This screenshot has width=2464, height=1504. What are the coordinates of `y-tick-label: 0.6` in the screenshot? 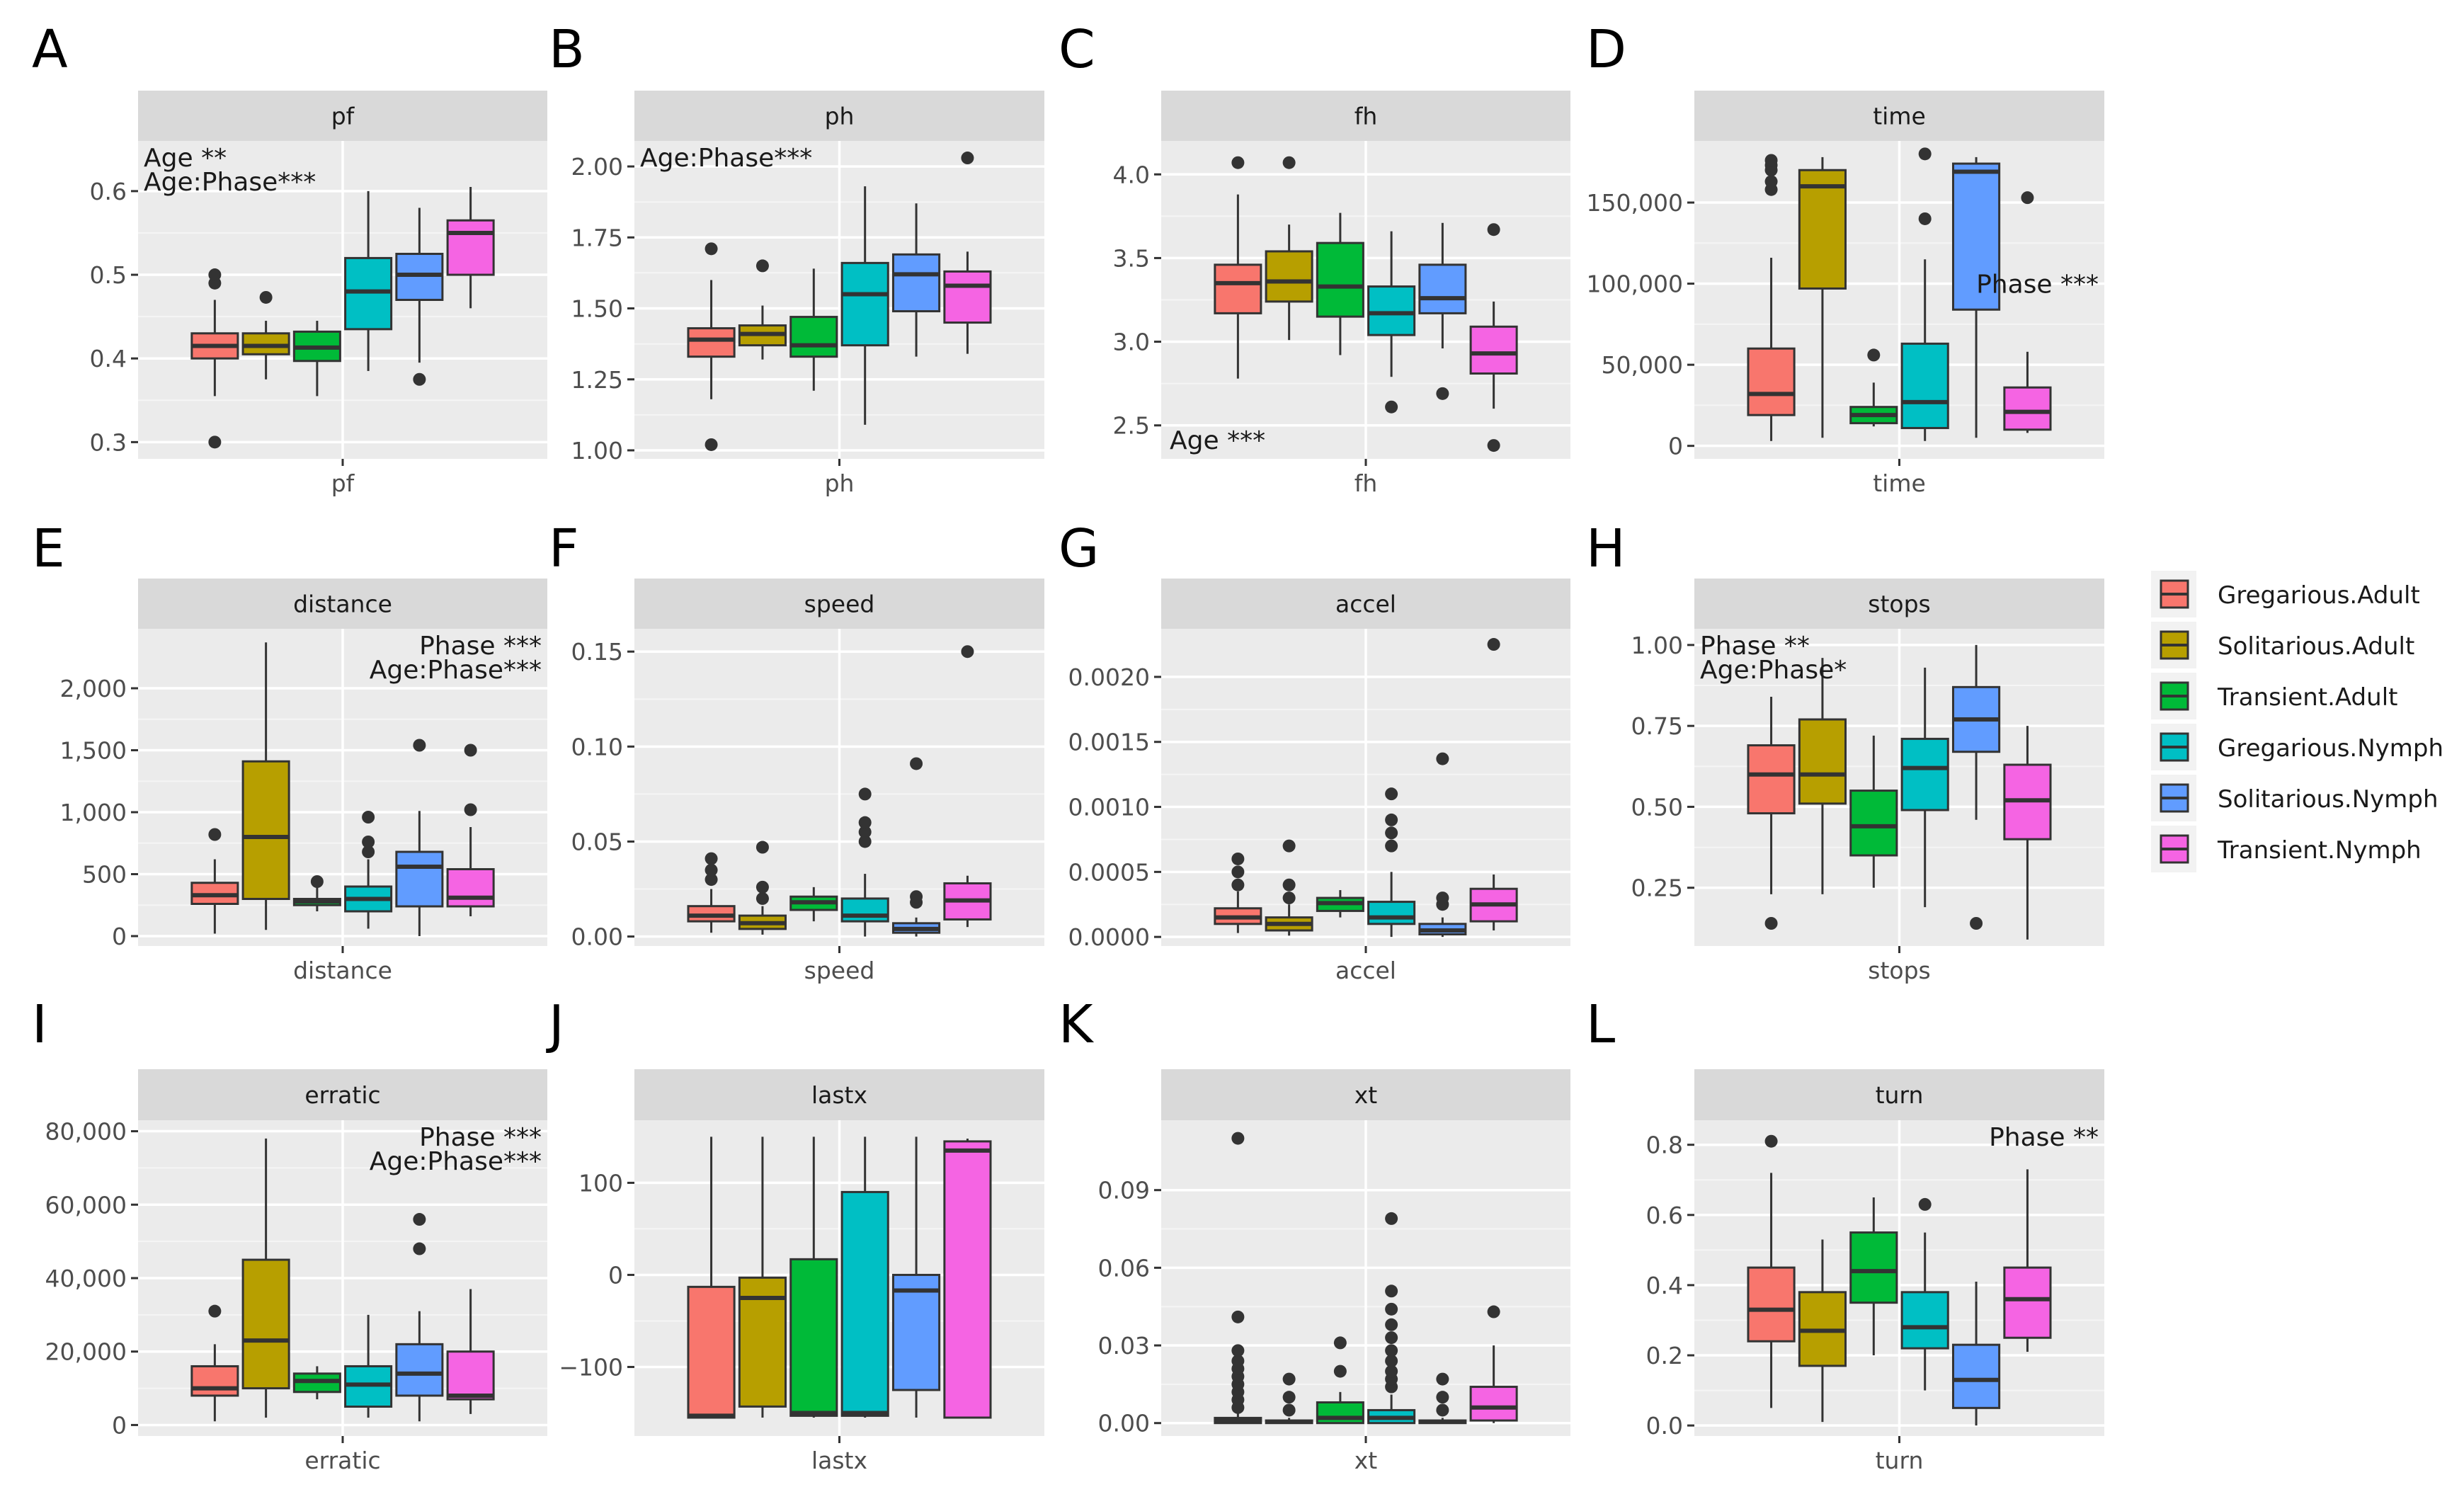 It's located at (109, 191).